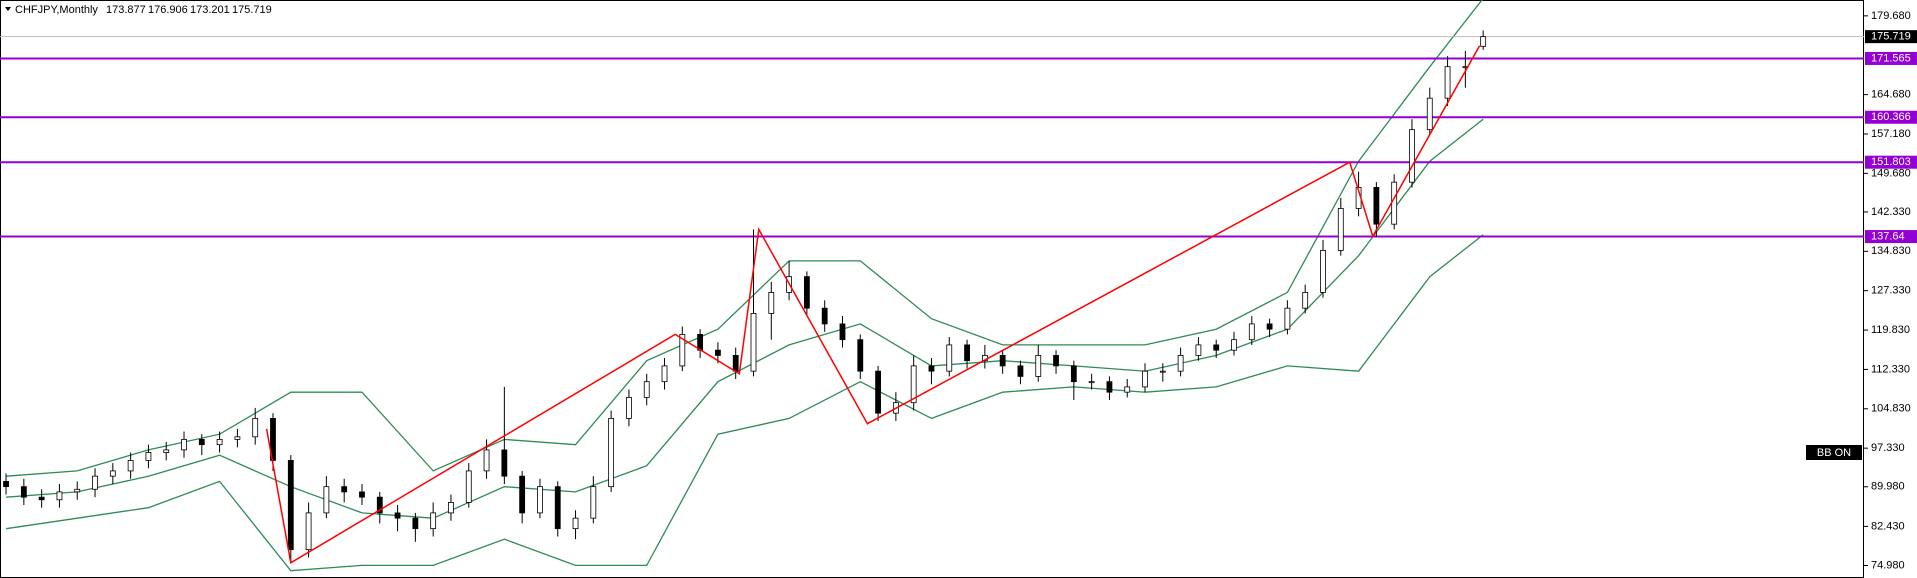 Image resolution: width=1917 pixels, height=578 pixels. Describe the element at coordinates (252, 10) in the screenshot. I see `header-close: 175.719` at that location.